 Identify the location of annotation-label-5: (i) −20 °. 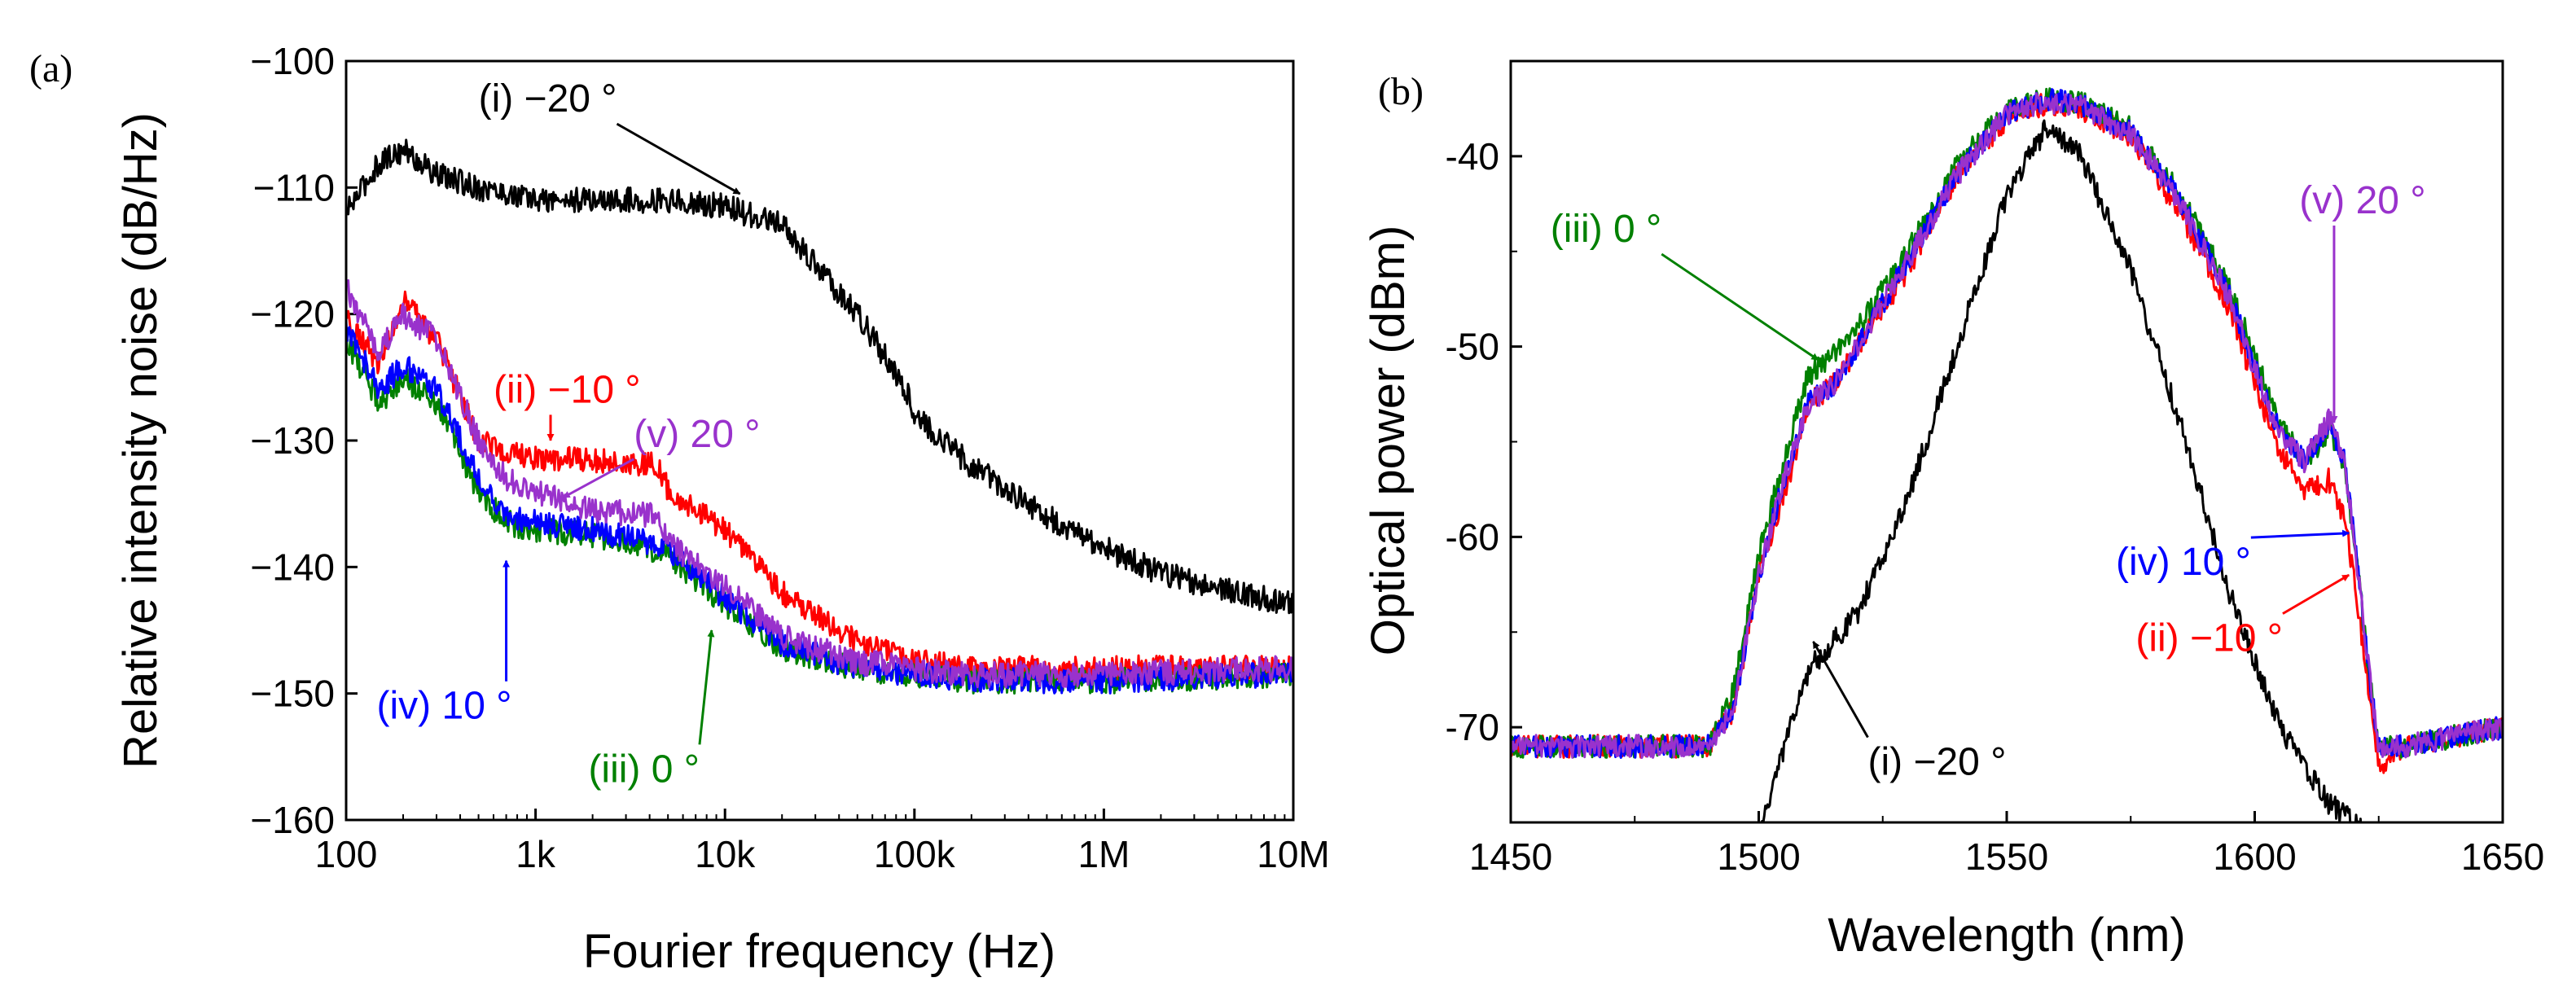
(1937, 762).